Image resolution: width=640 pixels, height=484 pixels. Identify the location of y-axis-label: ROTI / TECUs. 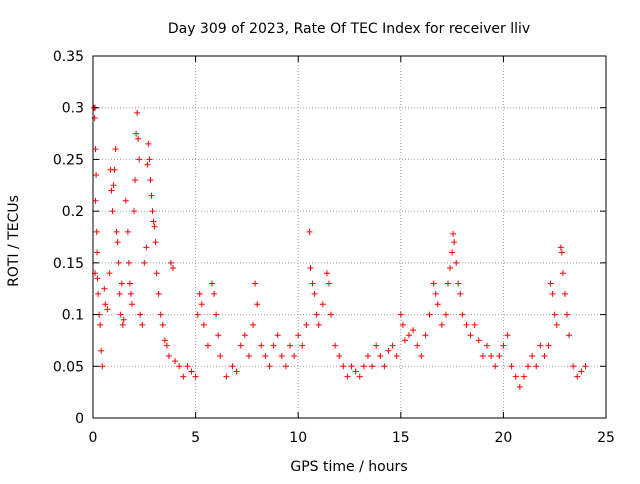
(14, 241).